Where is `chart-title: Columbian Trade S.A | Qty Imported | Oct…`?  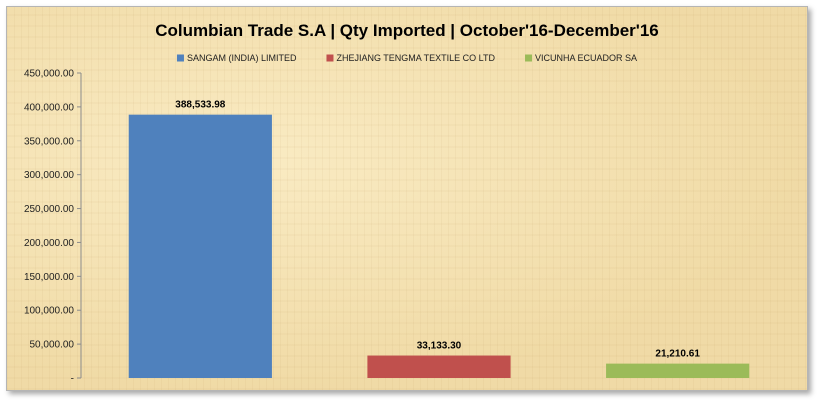 chart-title: Columbian Trade S.A | Qty Imported | Oct… is located at coordinates (406, 30).